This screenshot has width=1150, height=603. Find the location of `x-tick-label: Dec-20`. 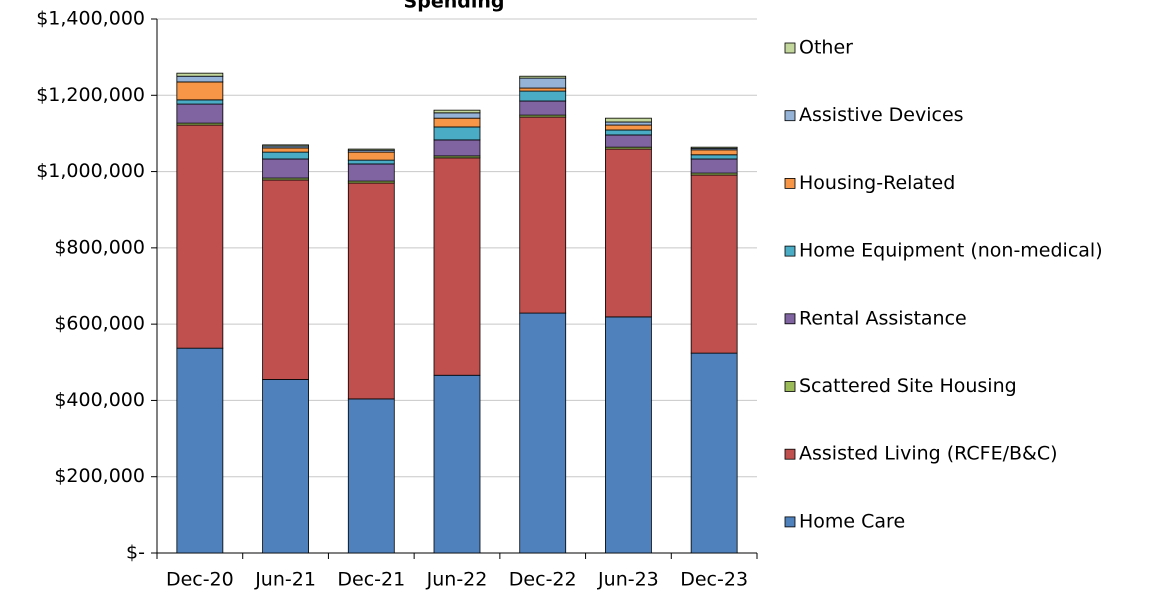

x-tick-label: Dec-20 is located at coordinates (200, 580).